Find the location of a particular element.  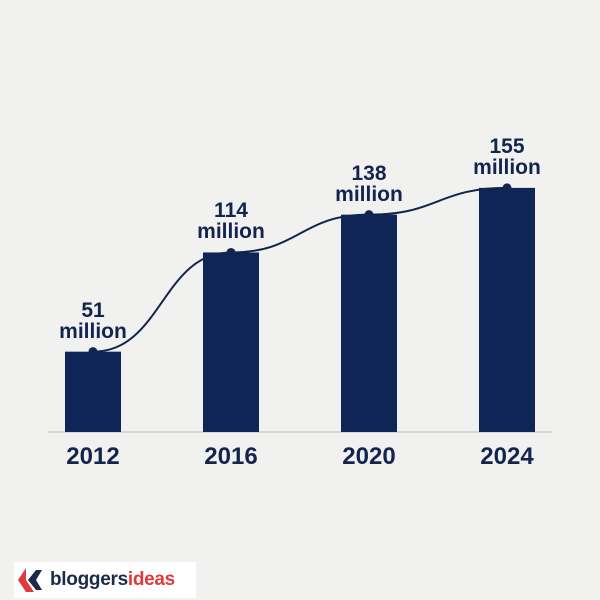

data-label: 51 million is located at coordinates (93, 320).